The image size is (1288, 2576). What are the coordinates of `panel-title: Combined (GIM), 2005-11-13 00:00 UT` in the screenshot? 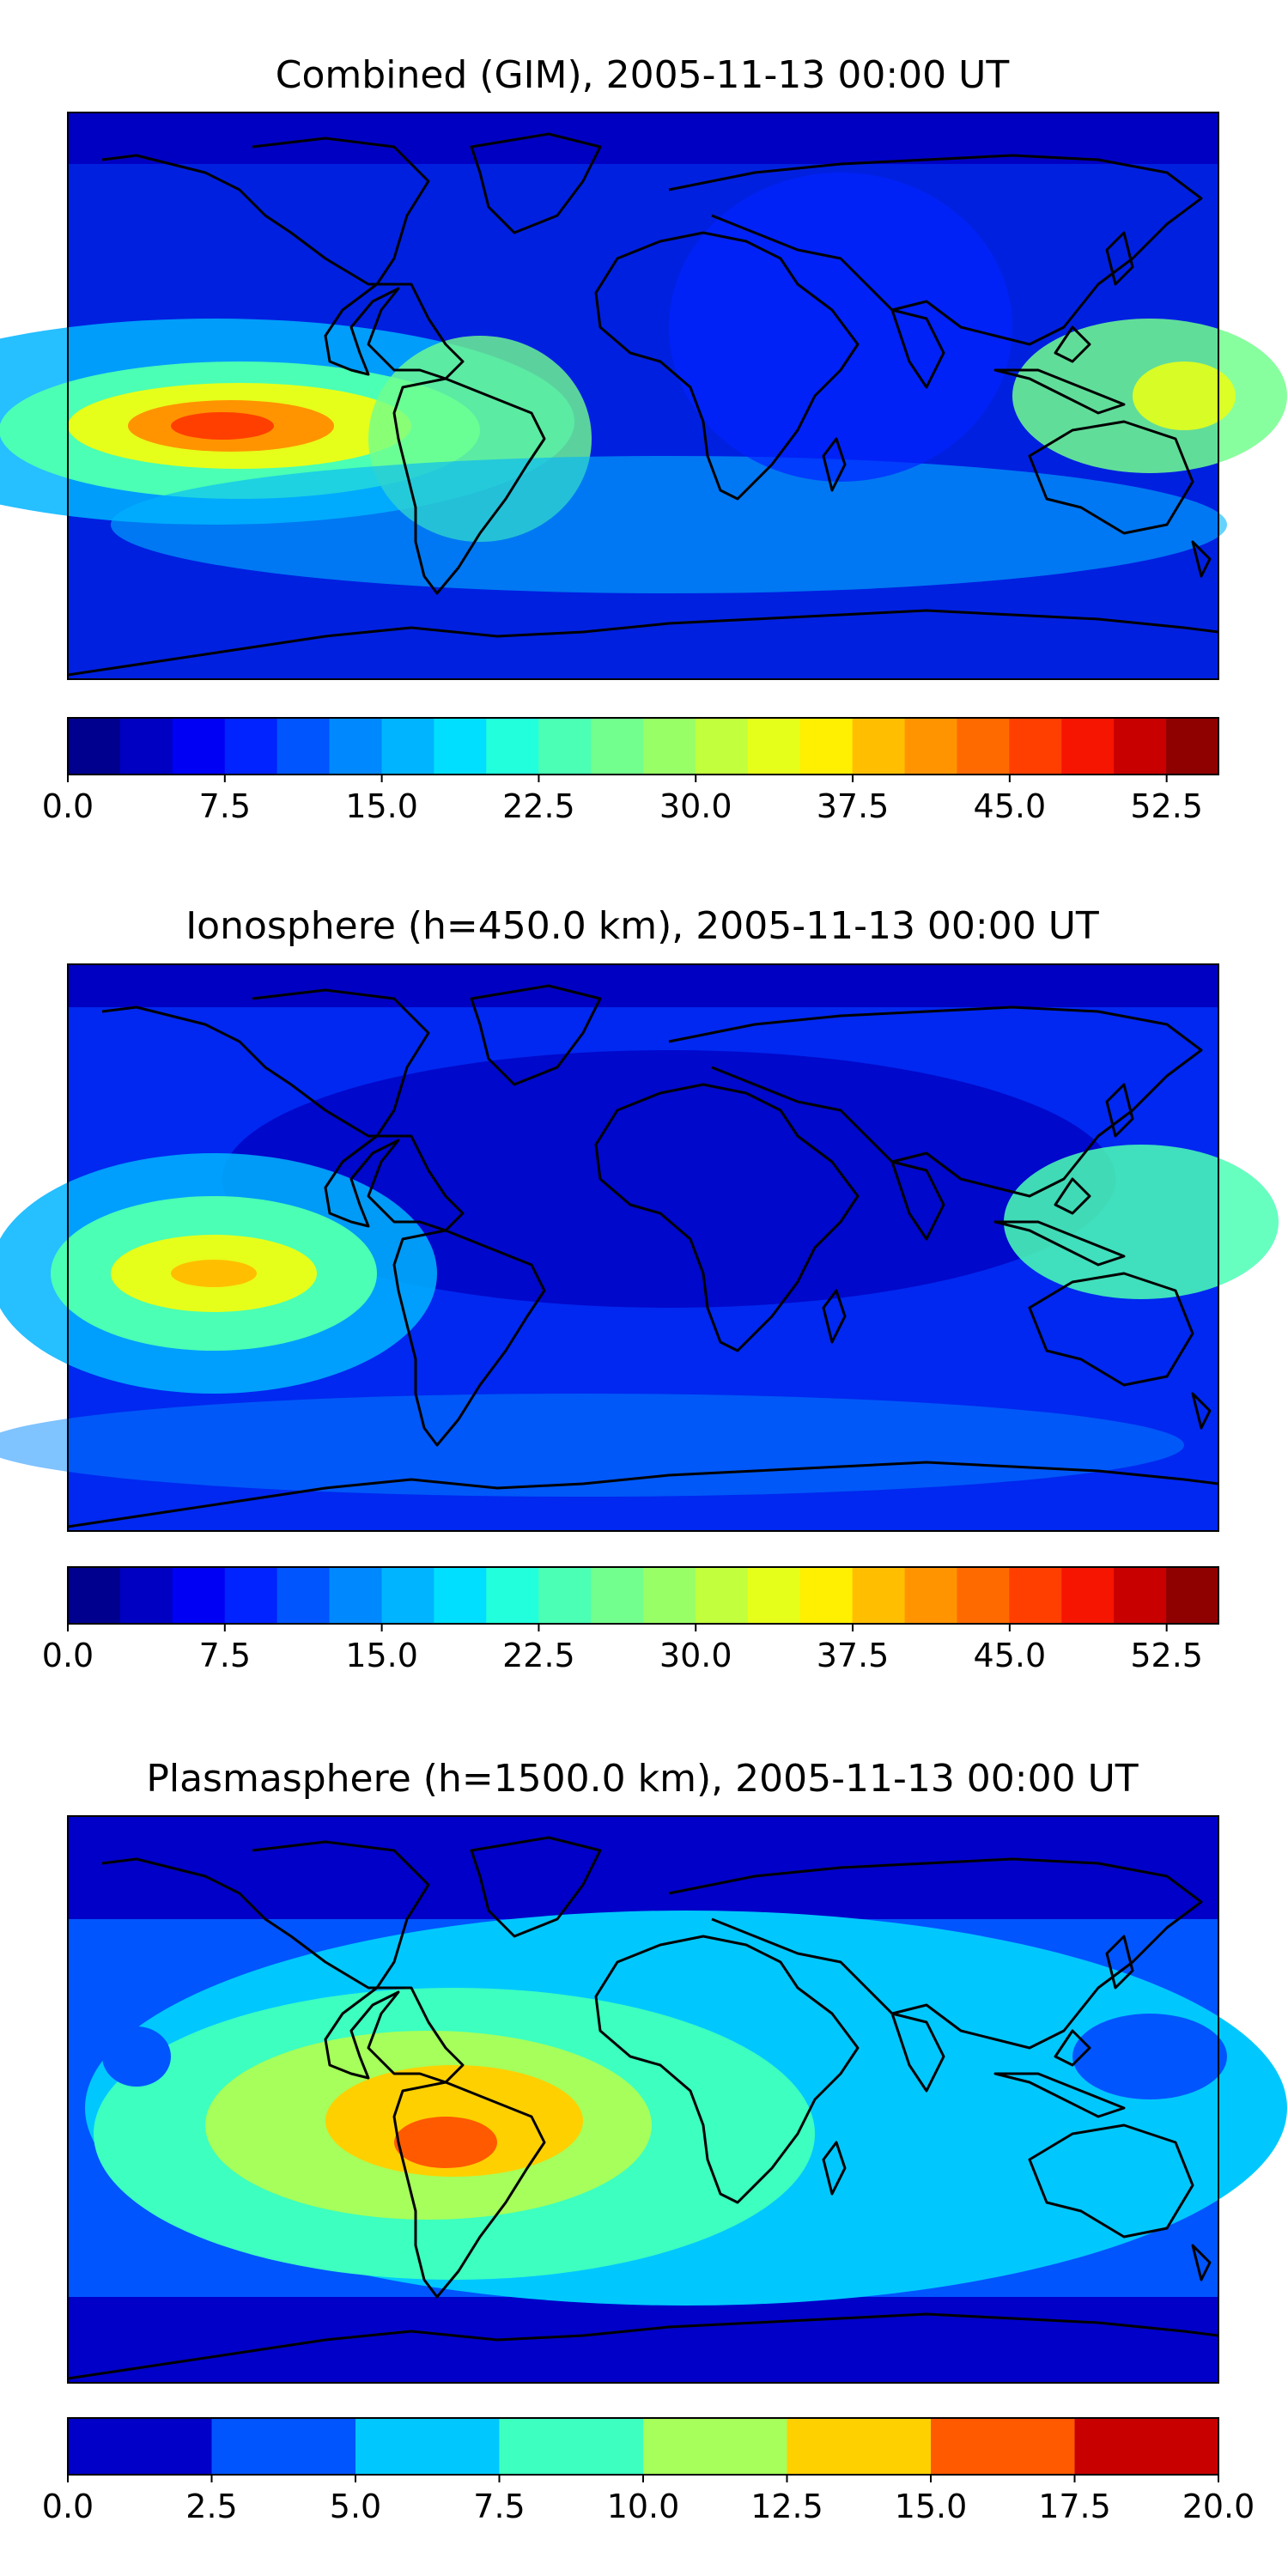 It's located at (643, 75).